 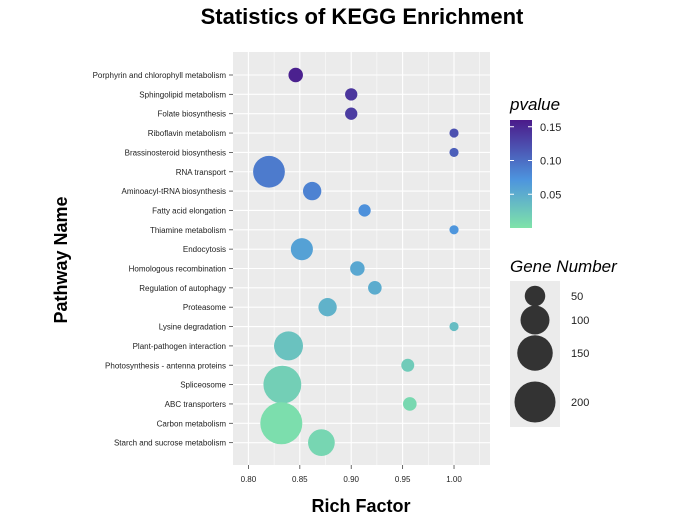 What do you see at coordinates (454, 479) in the screenshot?
I see `x-tick-label: 1.00` at bounding box center [454, 479].